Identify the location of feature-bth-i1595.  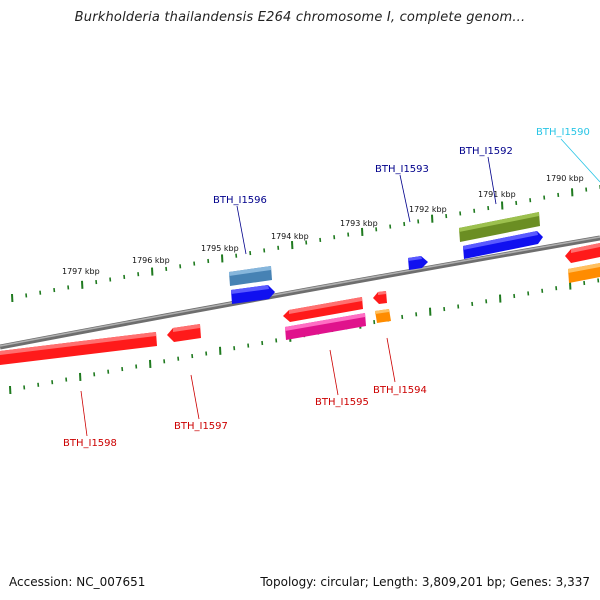
(325, 326).